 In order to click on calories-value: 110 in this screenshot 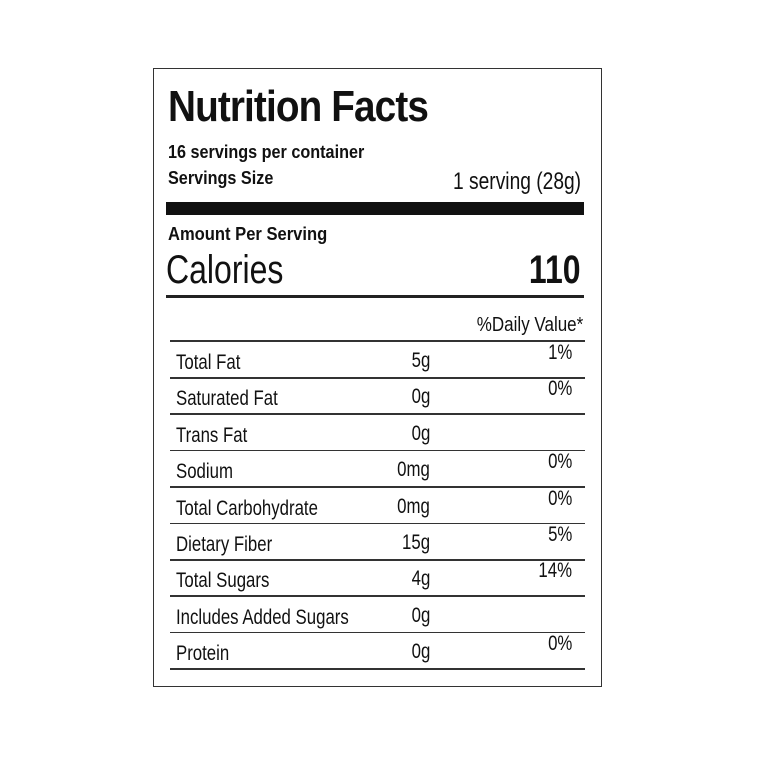, I will do `click(548, 270)`.